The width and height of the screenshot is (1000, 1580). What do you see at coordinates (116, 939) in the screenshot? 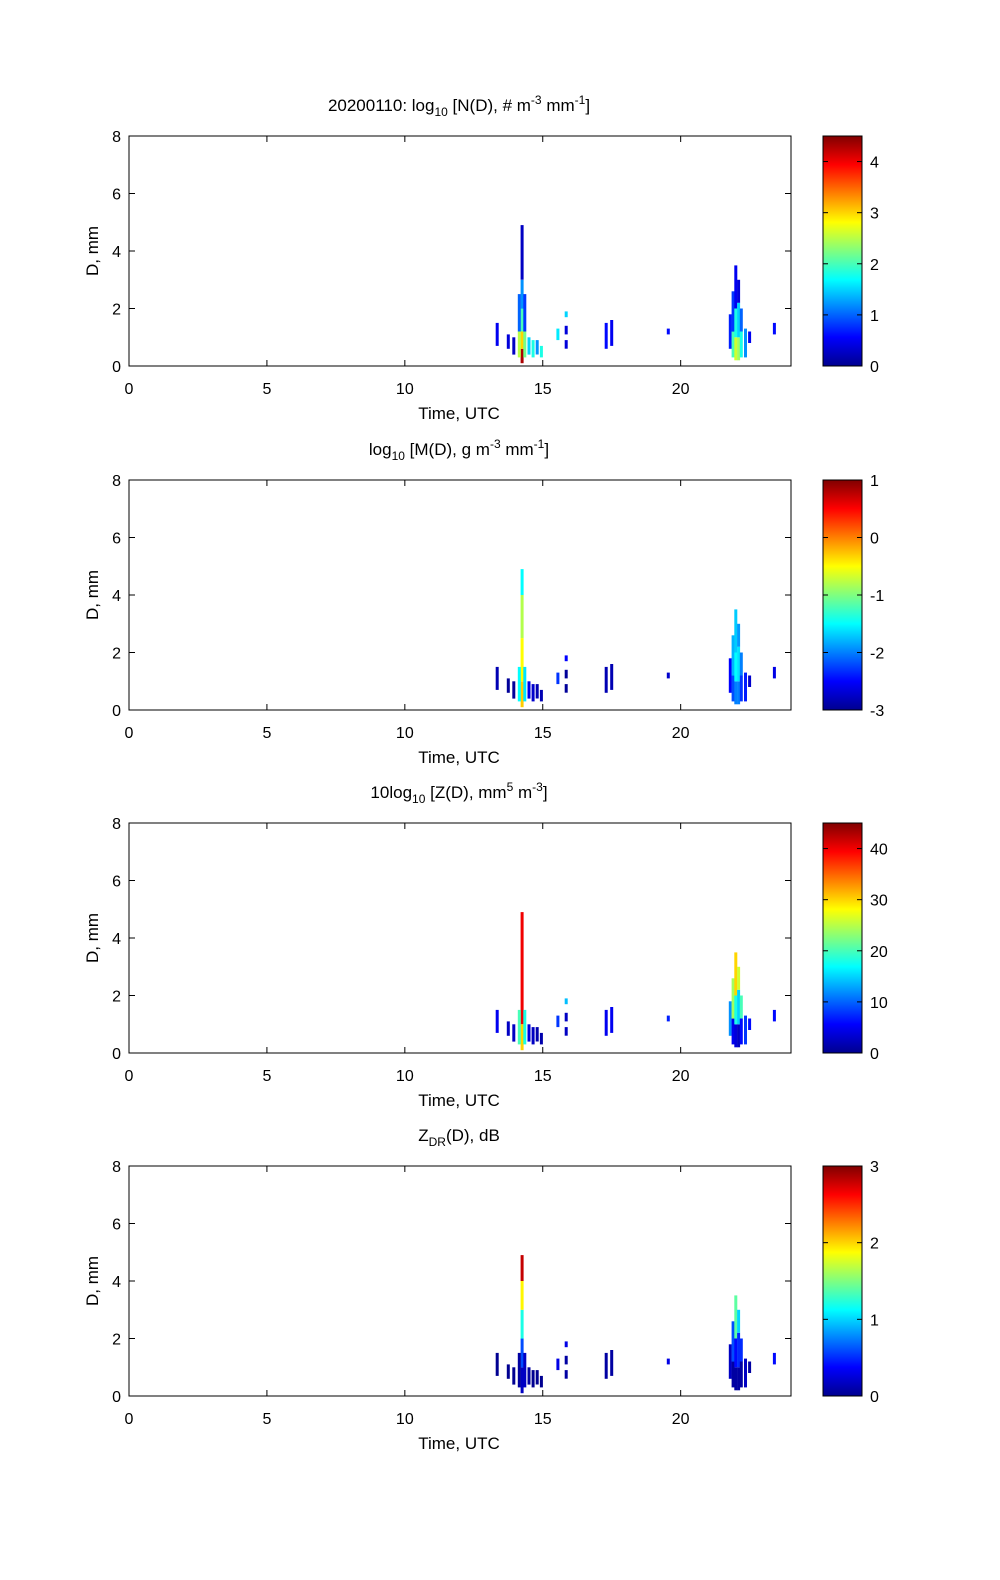
I see `y-tick-label: 4` at bounding box center [116, 939].